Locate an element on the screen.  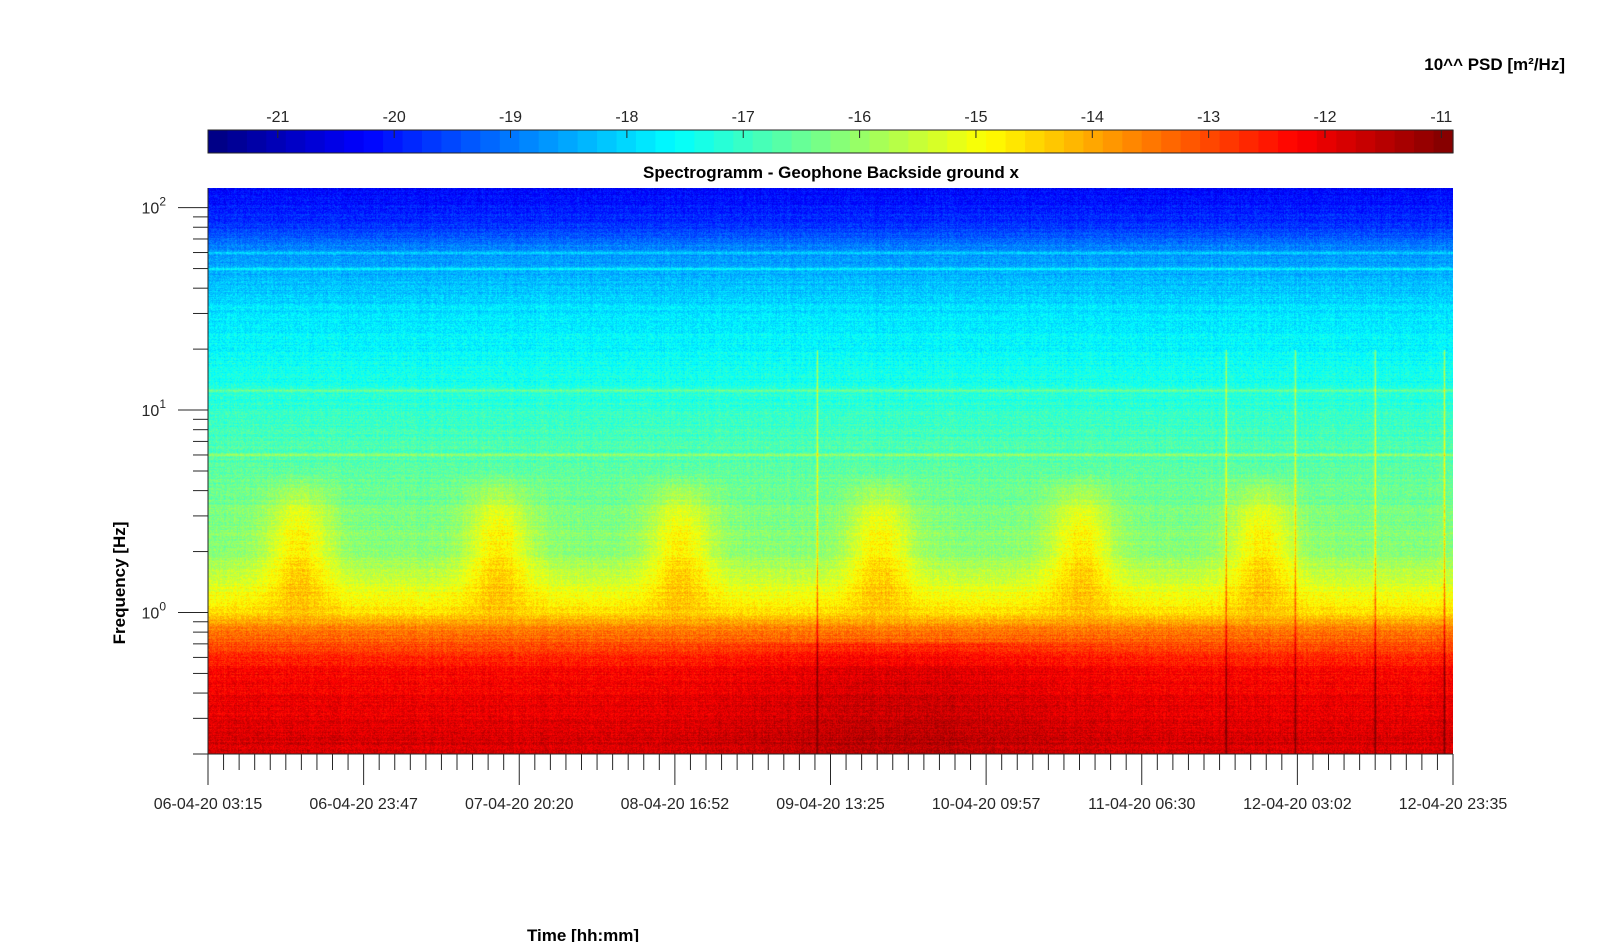
colorbar-tick-label: -21 is located at coordinates (277, 117).